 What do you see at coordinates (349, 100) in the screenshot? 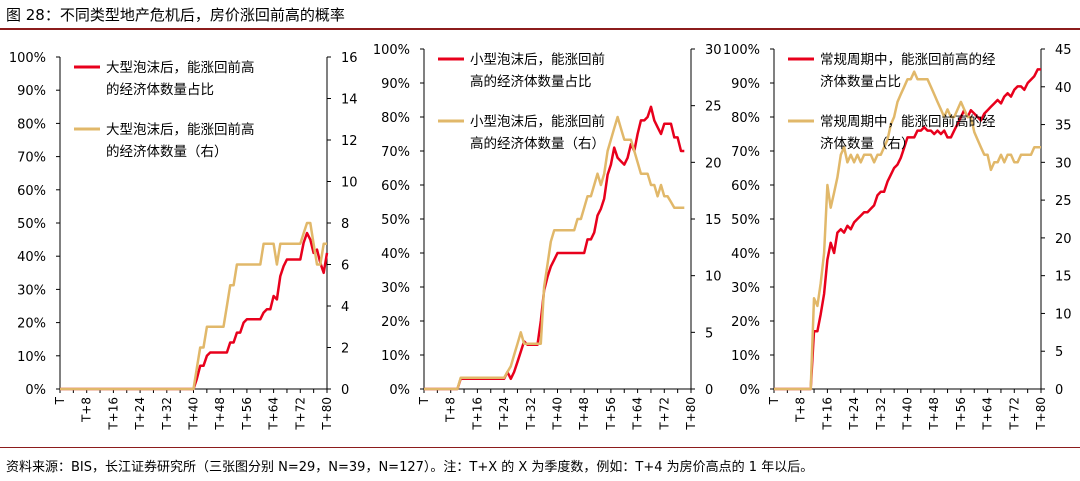
I see `right-tick-label: 14` at bounding box center [349, 100].